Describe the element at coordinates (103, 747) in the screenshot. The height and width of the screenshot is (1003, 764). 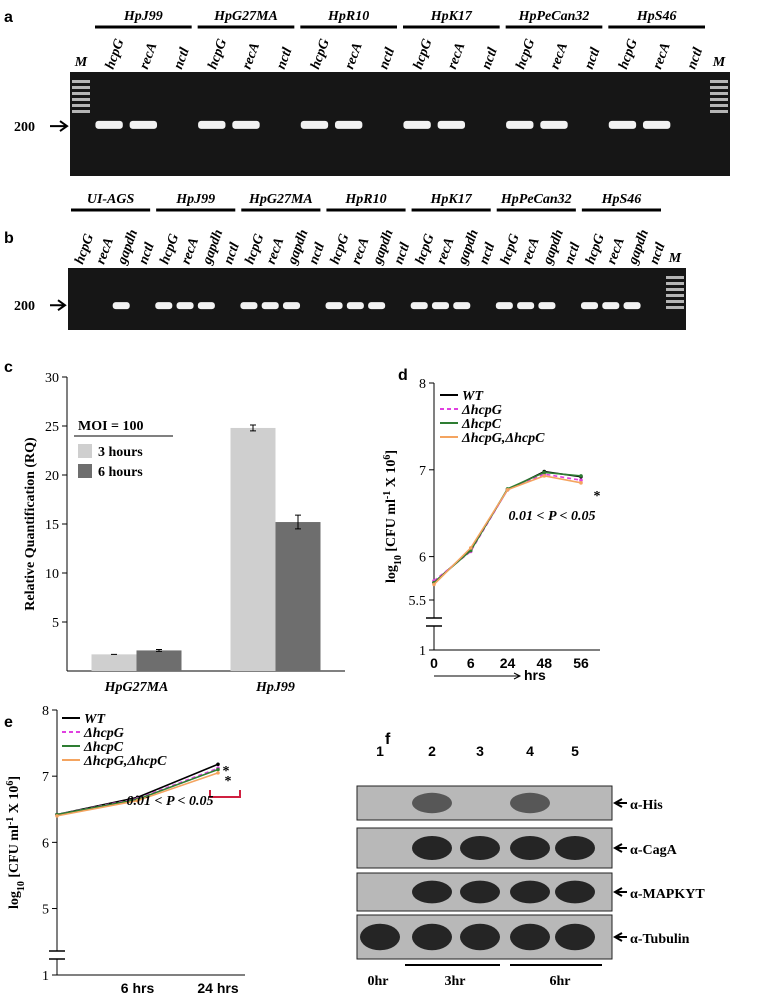
I see `legend-label: ΔhcpC` at that location.